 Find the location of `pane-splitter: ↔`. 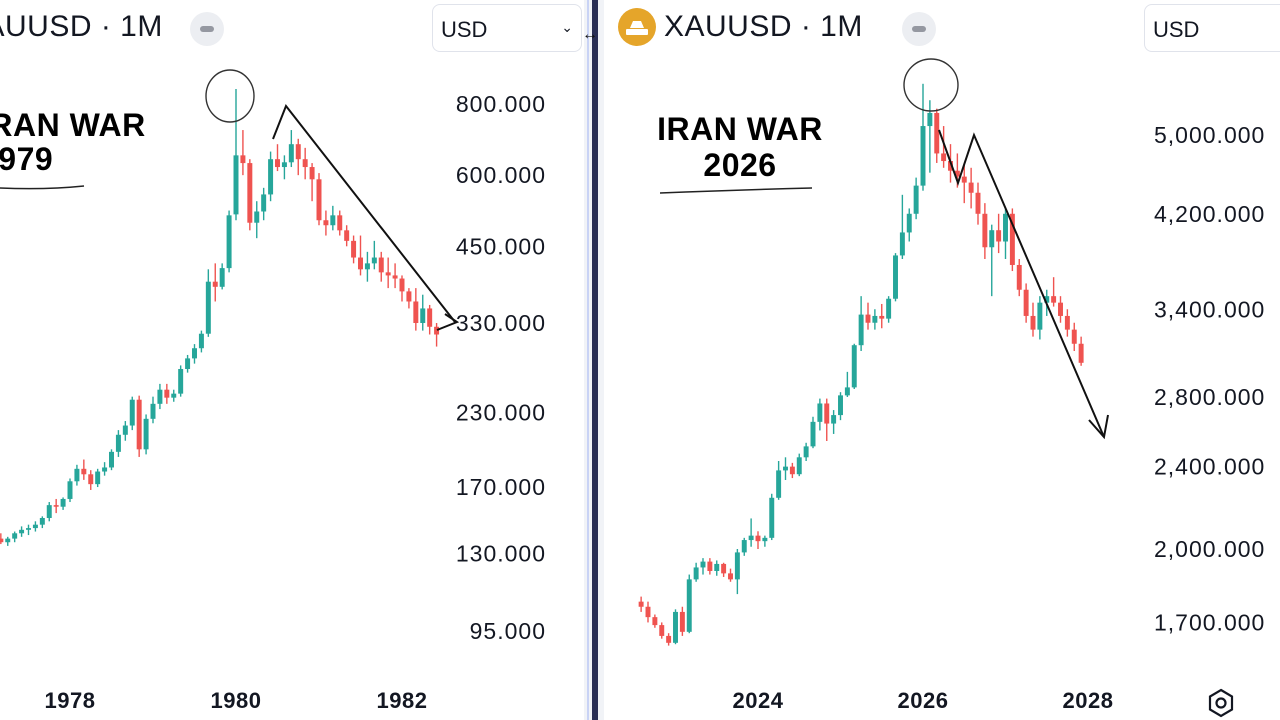

pane-splitter: ↔ is located at coordinates (593, 360).